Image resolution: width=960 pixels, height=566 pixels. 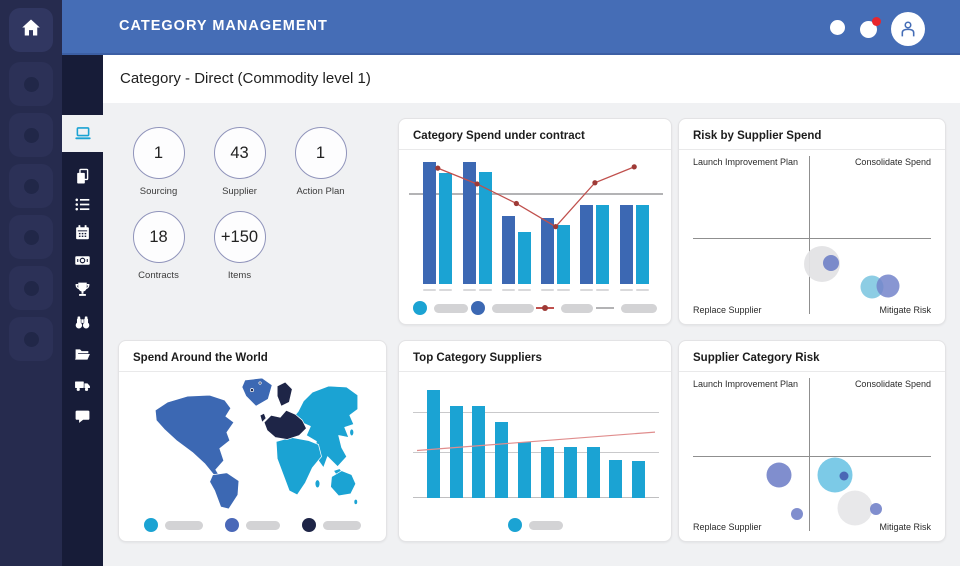 I want to click on calendar-icon, so click(x=82, y=232).